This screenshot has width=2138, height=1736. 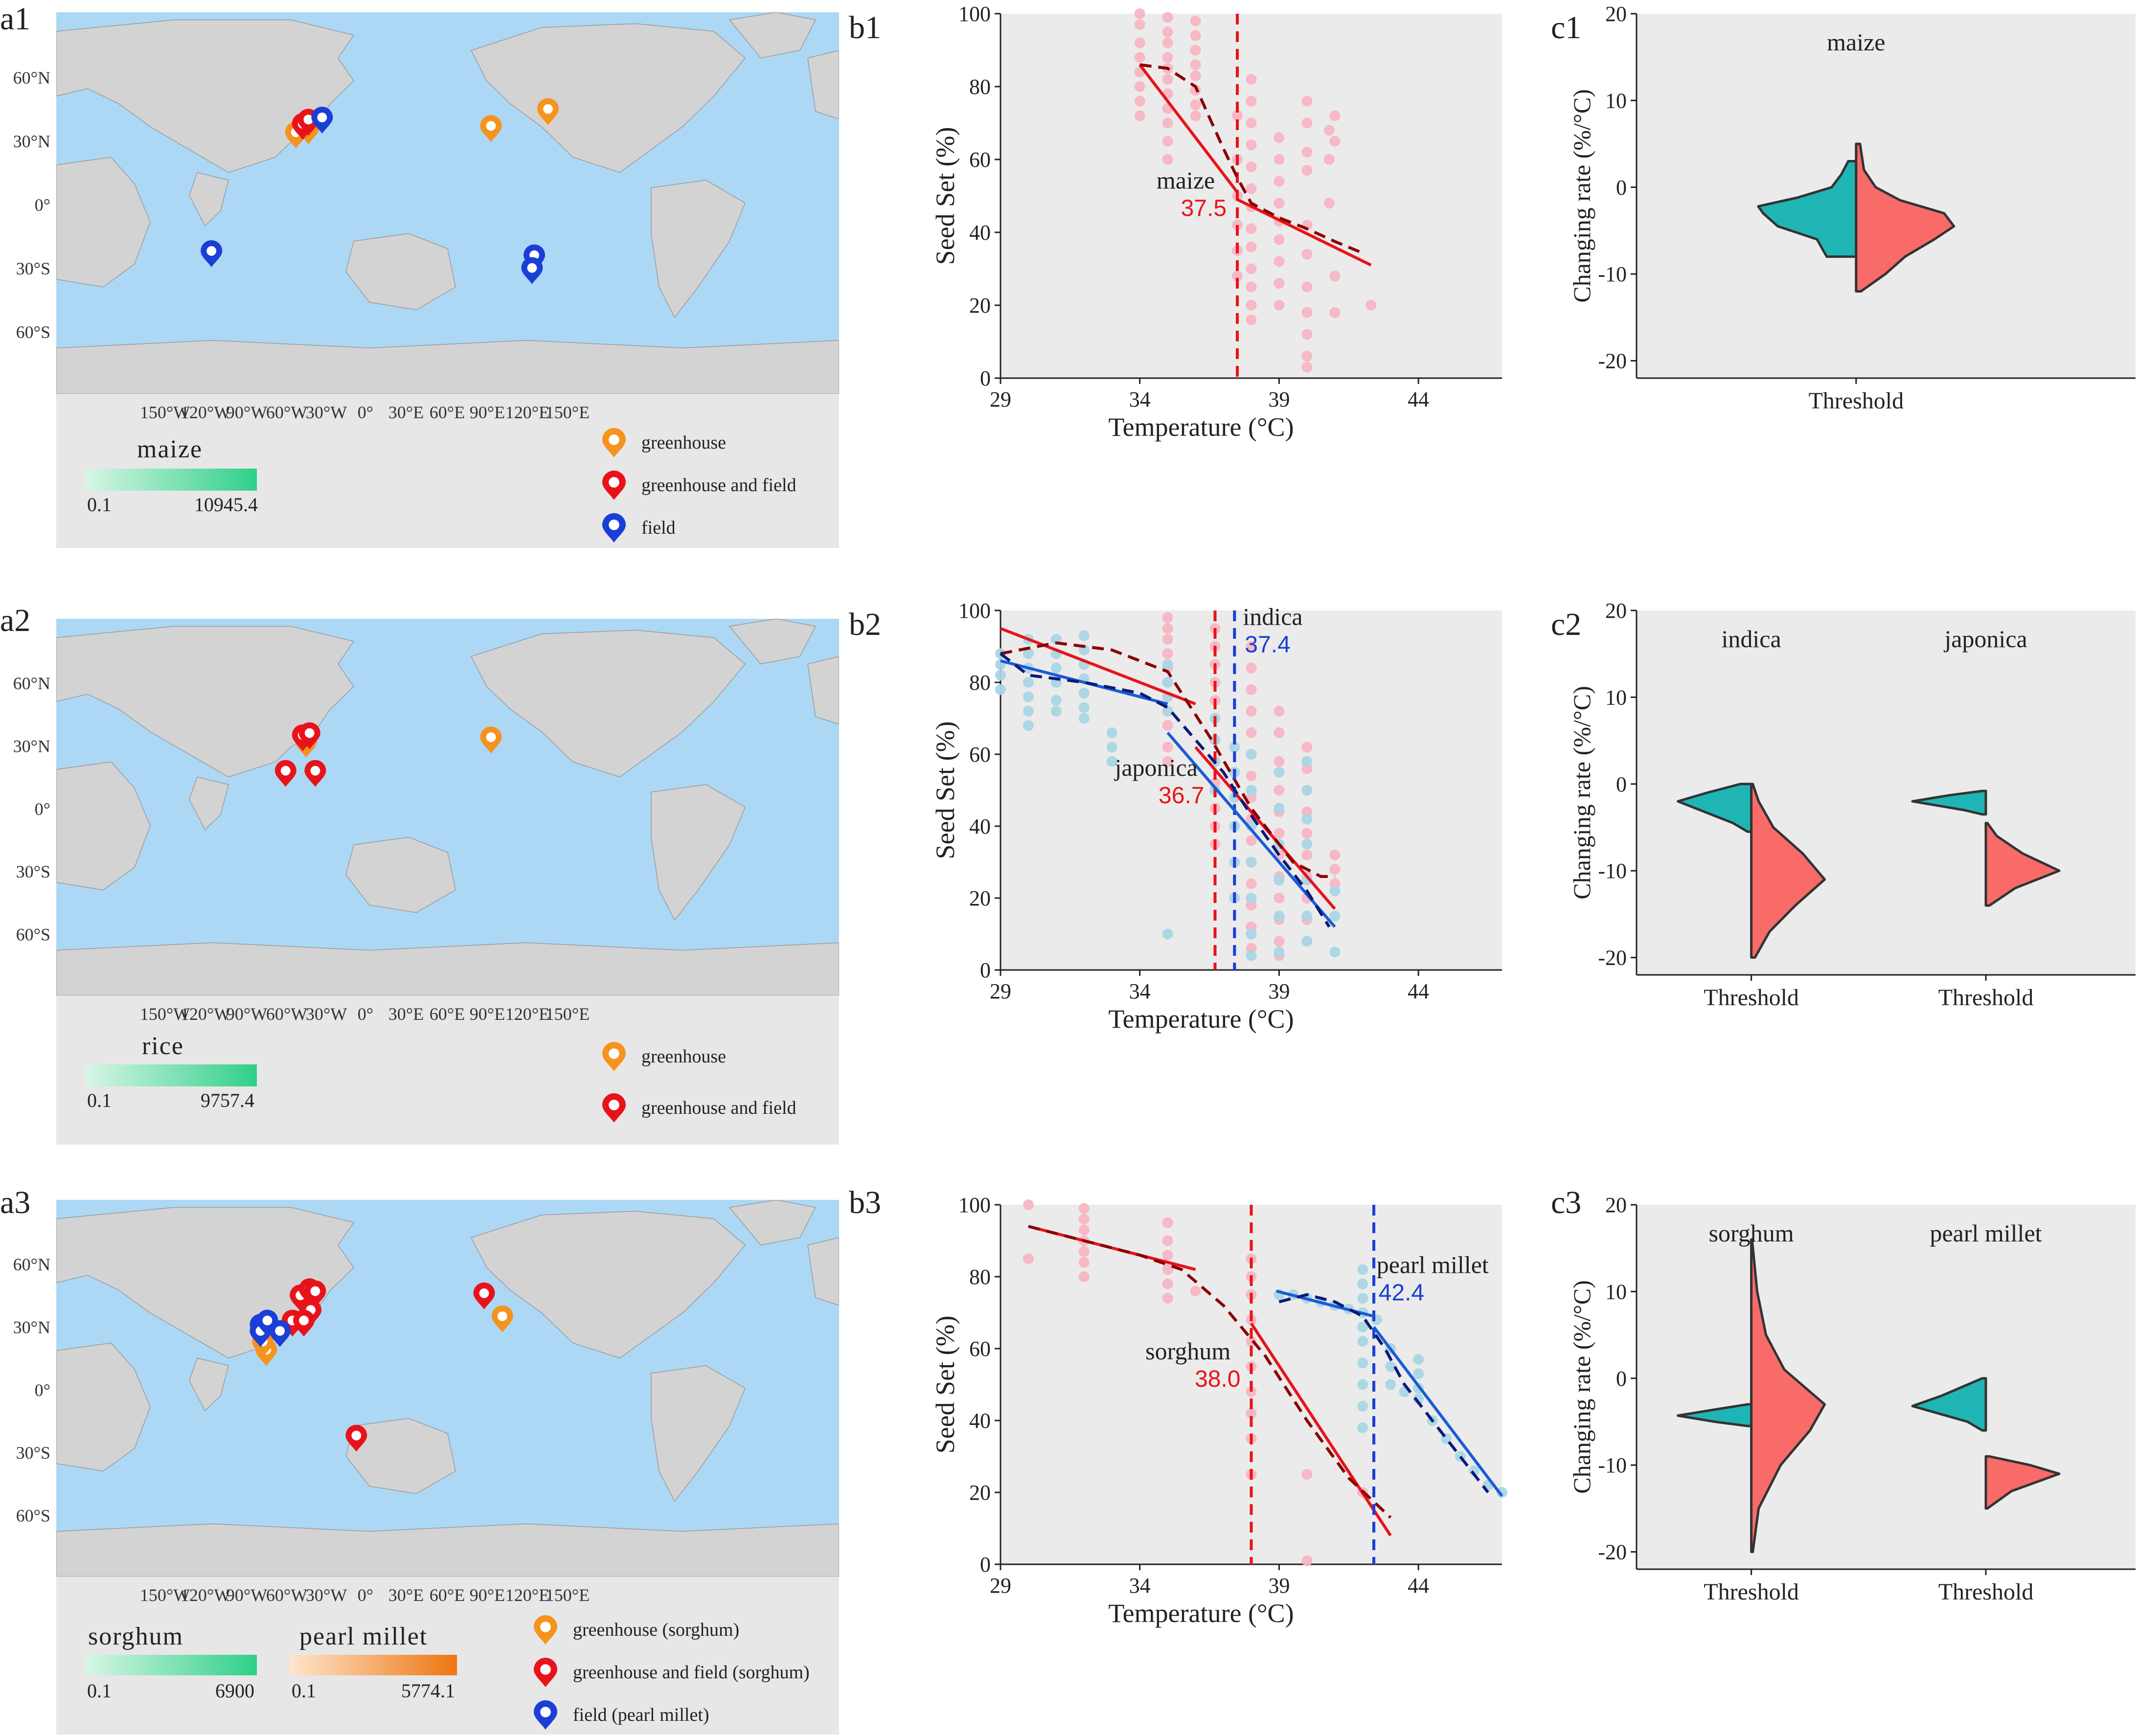 What do you see at coordinates (15, 19) in the screenshot?
I see `panel-label-a1: a1` at bounding box center [15, 19].